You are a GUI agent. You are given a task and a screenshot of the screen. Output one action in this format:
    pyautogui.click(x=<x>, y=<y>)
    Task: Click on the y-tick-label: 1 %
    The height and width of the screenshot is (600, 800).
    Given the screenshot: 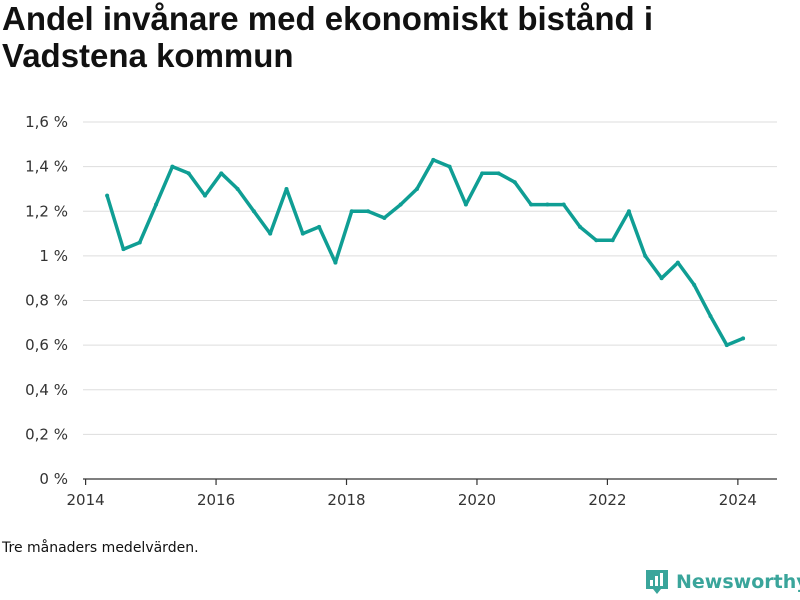 What is the action you would take?
    pyautogui.click(x=53, y=256)
    